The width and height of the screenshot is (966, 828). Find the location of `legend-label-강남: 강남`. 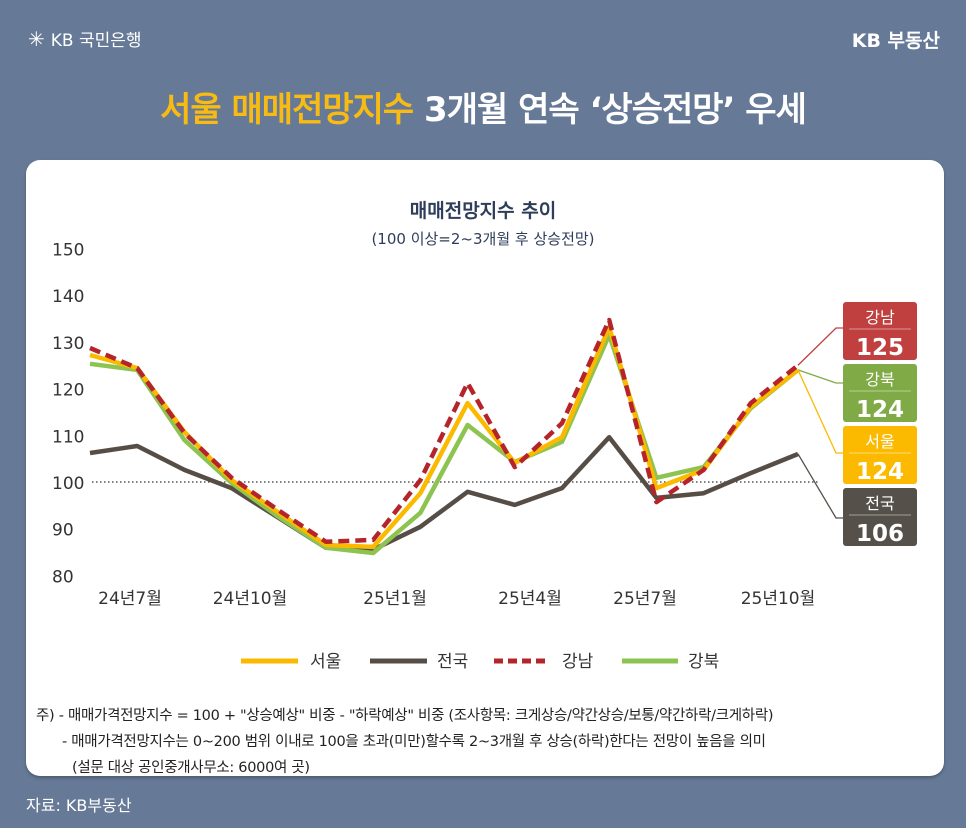

legend-label-강남: 강남 is located at coordinates (578, 662).